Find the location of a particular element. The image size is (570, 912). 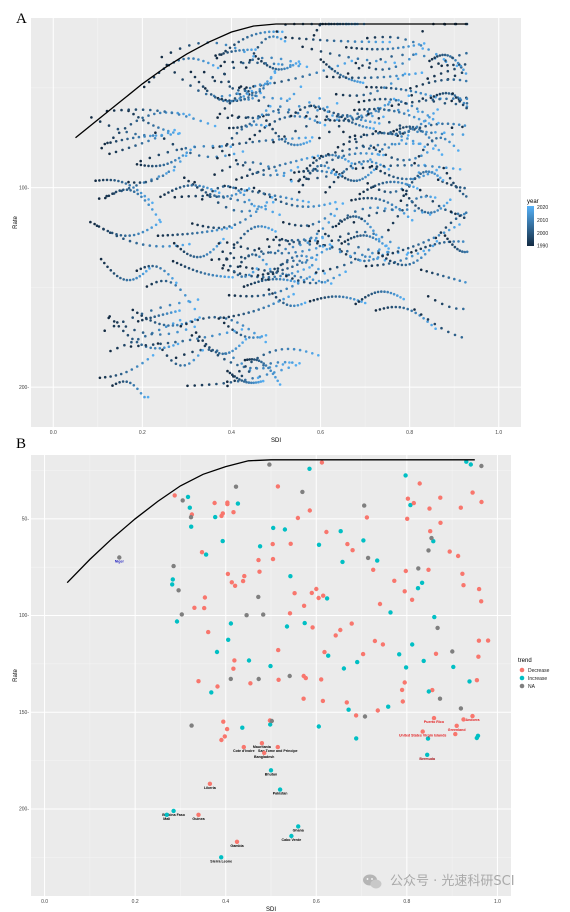

point-label: Ghana is located at coordinates (299, 830).